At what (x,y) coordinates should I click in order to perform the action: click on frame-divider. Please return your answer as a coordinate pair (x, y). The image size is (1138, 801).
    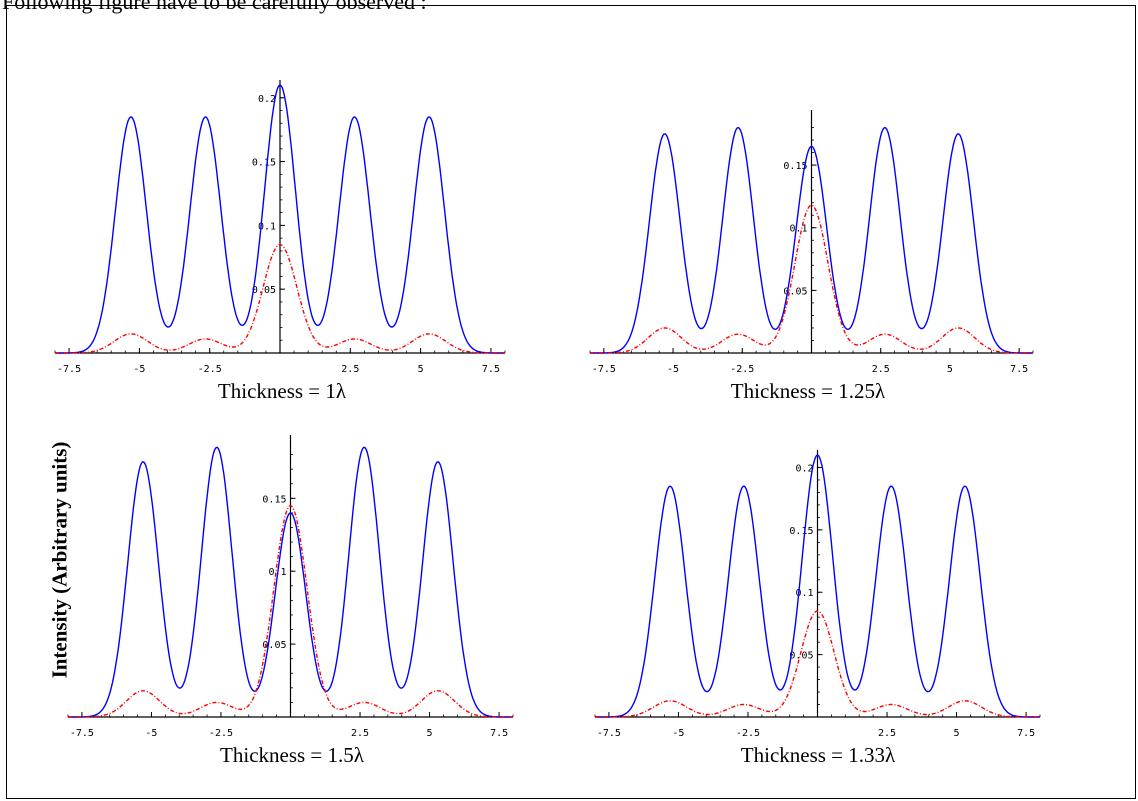
    Looking at the image, I should click on (6, 404).